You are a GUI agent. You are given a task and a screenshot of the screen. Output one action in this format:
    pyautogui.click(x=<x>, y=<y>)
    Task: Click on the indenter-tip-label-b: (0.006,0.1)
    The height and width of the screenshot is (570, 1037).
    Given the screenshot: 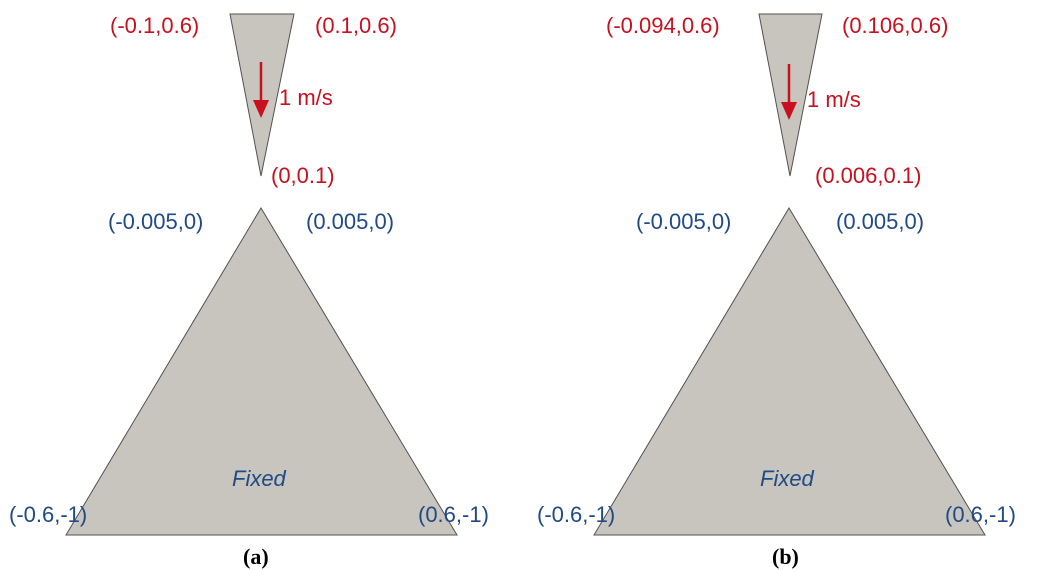 What is the action you would take?
    pyautogui.click(x=868, y=175)
    